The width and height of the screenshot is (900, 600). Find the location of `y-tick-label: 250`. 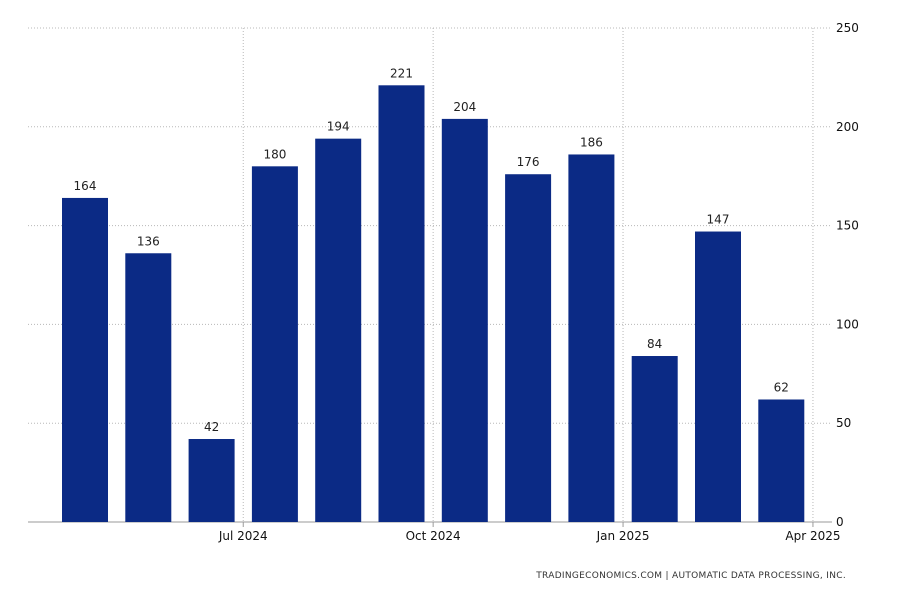

y-tick-label: 250 is located at coordinates (847, 28).